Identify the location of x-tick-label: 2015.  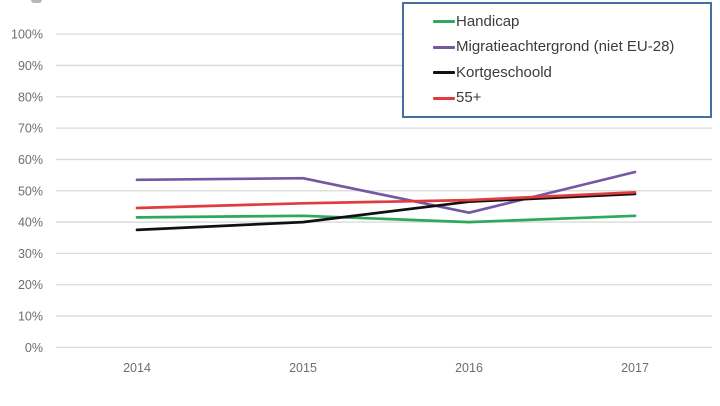
(303, 368).